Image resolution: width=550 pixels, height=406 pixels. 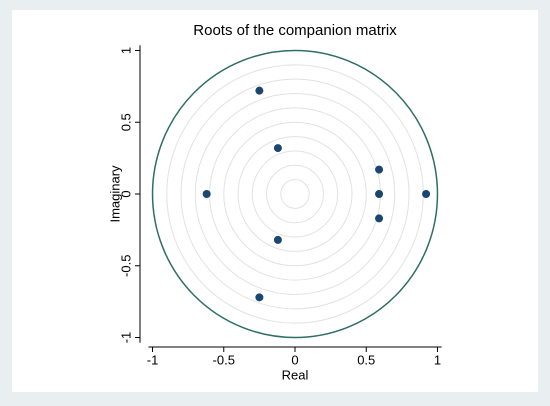 I want to click on y-tick-label: 0, so click(x=125, y=193).